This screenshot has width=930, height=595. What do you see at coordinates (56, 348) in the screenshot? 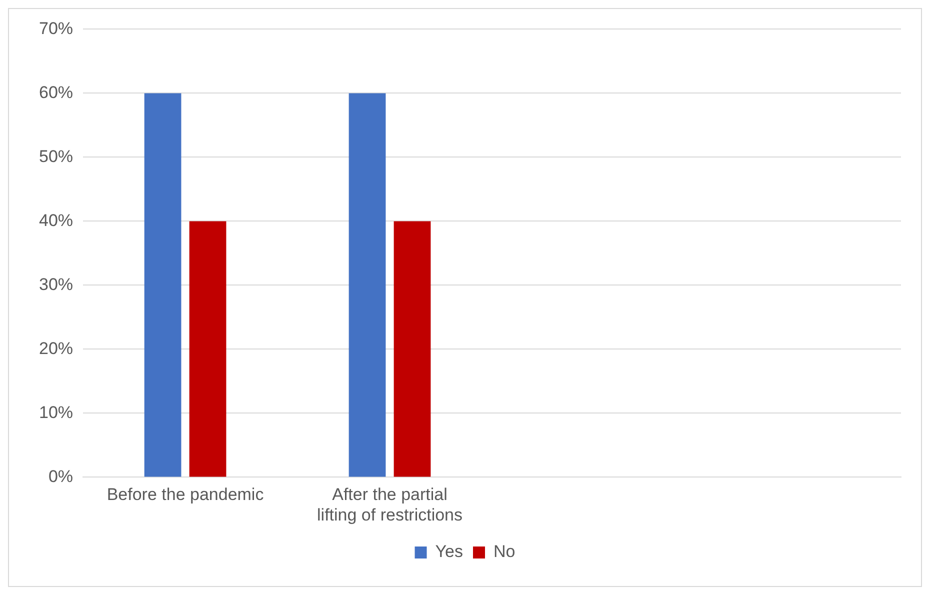
I see `y-tick-label: 20%` at bounding box center [56, 348].